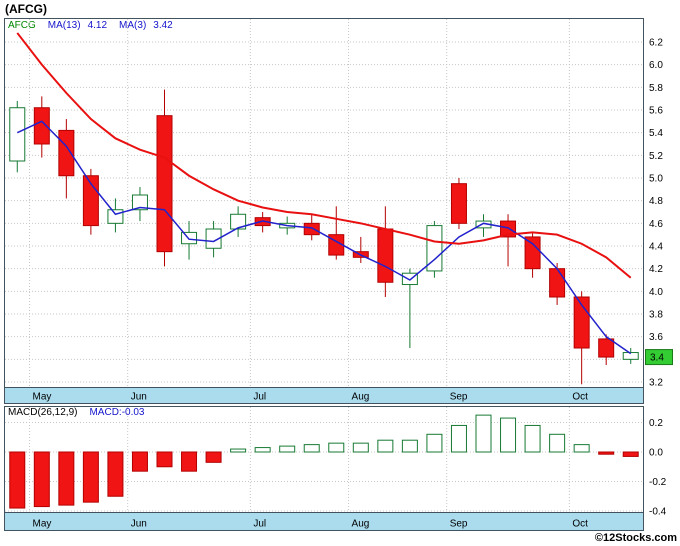 Image resolution: width=680 pixels, height=546 pixels. I want to click on price-y-tick-label: 3.2, so click(656, 382).